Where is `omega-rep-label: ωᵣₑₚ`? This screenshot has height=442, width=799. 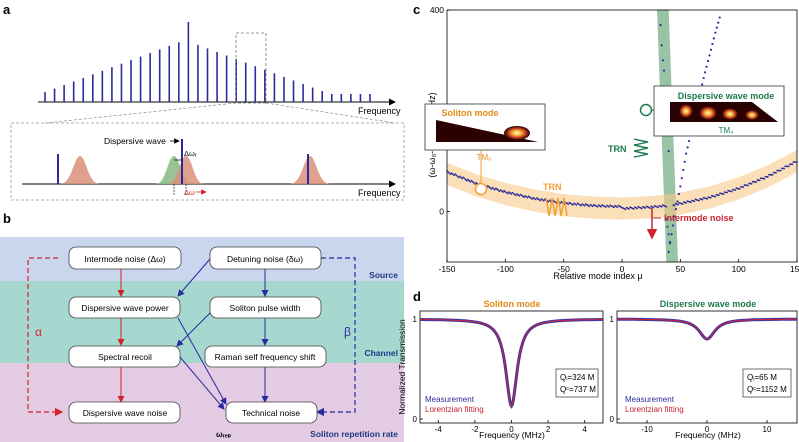
omega-rep-label: ωᵣₑₚ is located at coordinates (224, 434).